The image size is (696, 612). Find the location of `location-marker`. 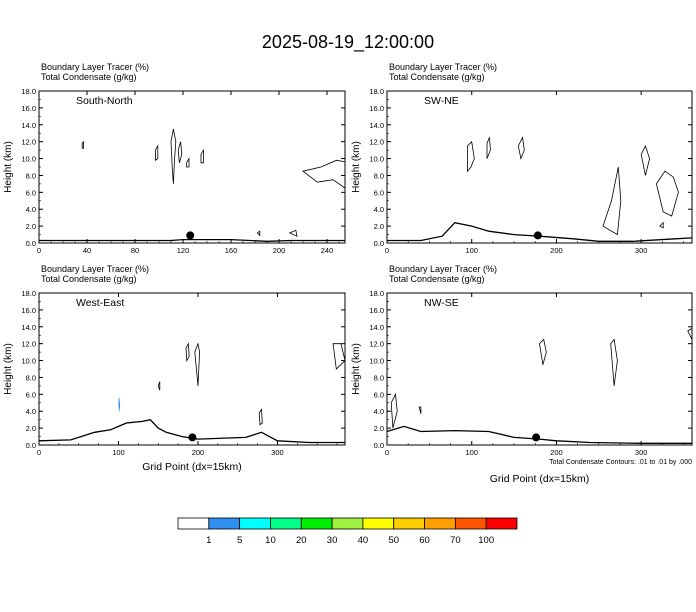

location-marker is located at coordinates (537, 235).